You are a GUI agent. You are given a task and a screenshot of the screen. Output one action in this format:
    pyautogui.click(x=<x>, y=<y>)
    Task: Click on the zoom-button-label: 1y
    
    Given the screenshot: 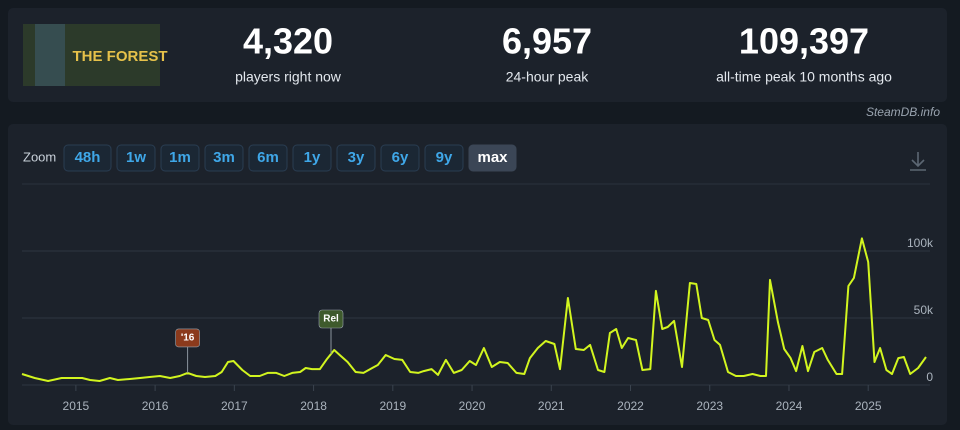 What is the action you would take?
    pyautogui.click(x=312, y=157)
    